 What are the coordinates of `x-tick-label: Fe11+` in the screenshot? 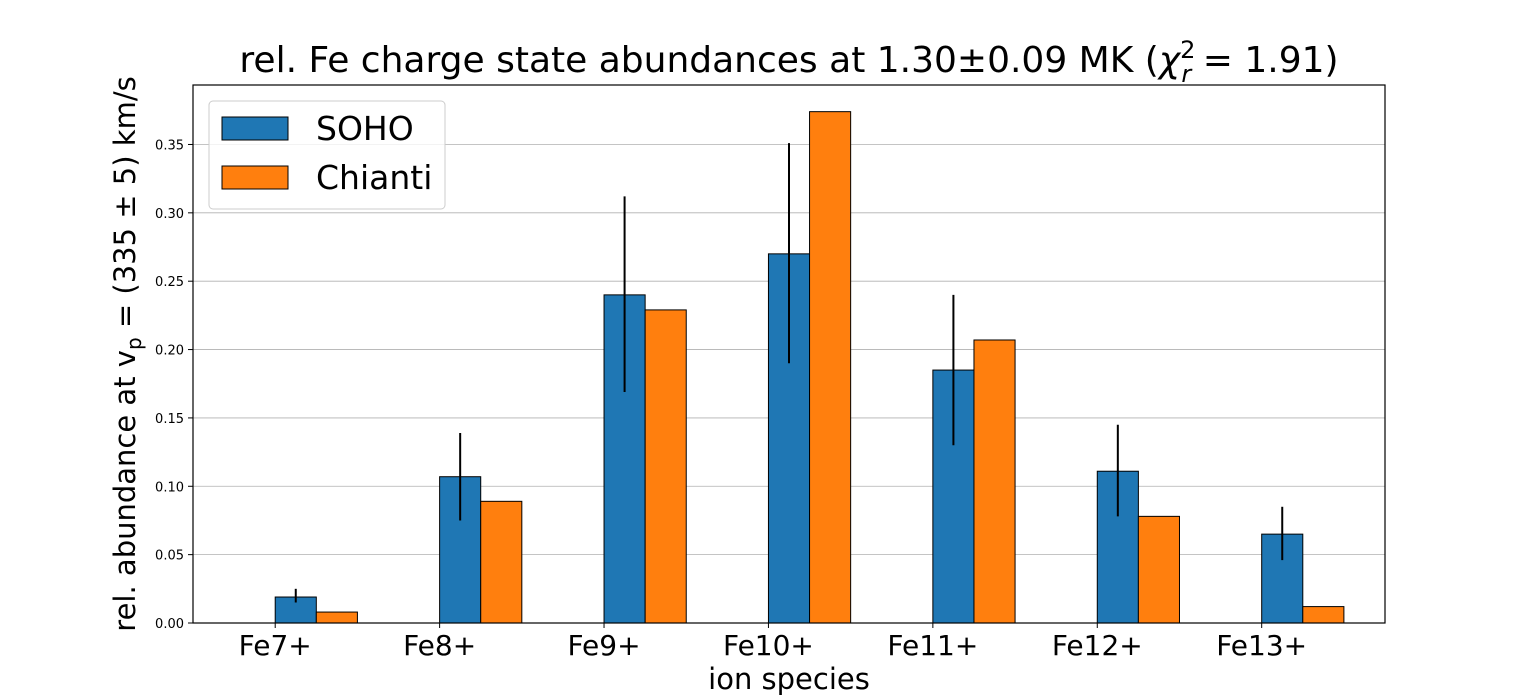 It's located at (932, 645).